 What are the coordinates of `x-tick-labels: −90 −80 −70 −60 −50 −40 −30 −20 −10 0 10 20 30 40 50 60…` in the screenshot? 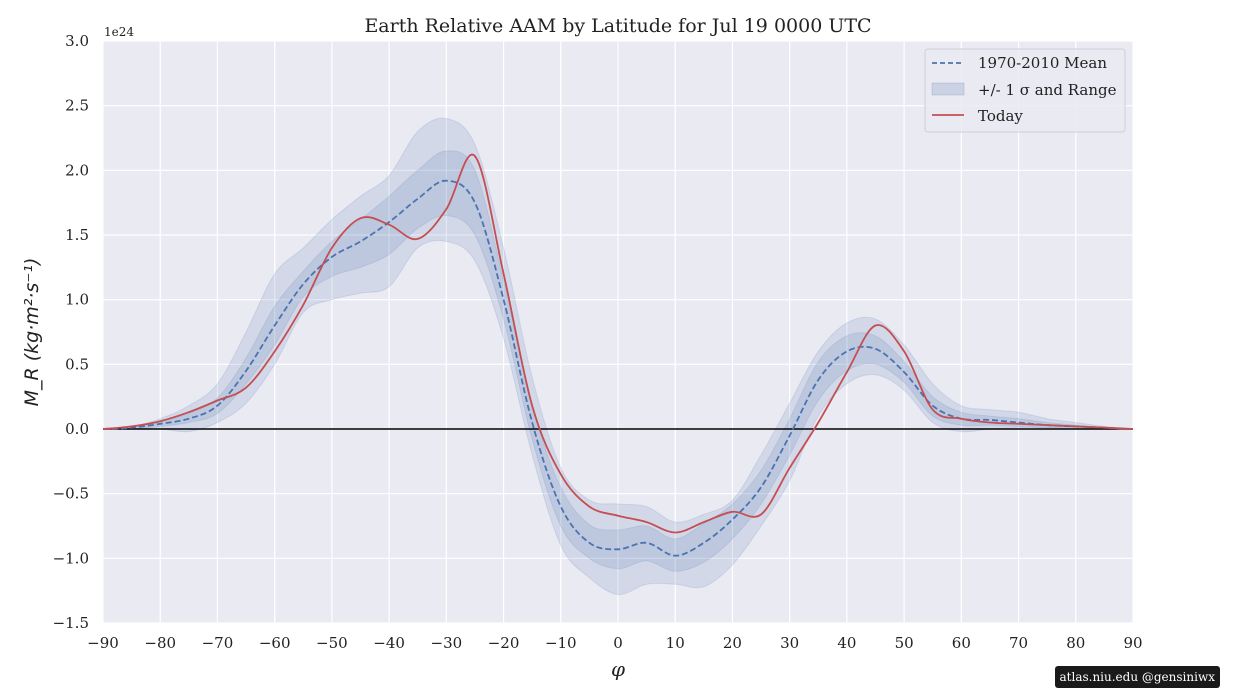 It's located at (614, 643).